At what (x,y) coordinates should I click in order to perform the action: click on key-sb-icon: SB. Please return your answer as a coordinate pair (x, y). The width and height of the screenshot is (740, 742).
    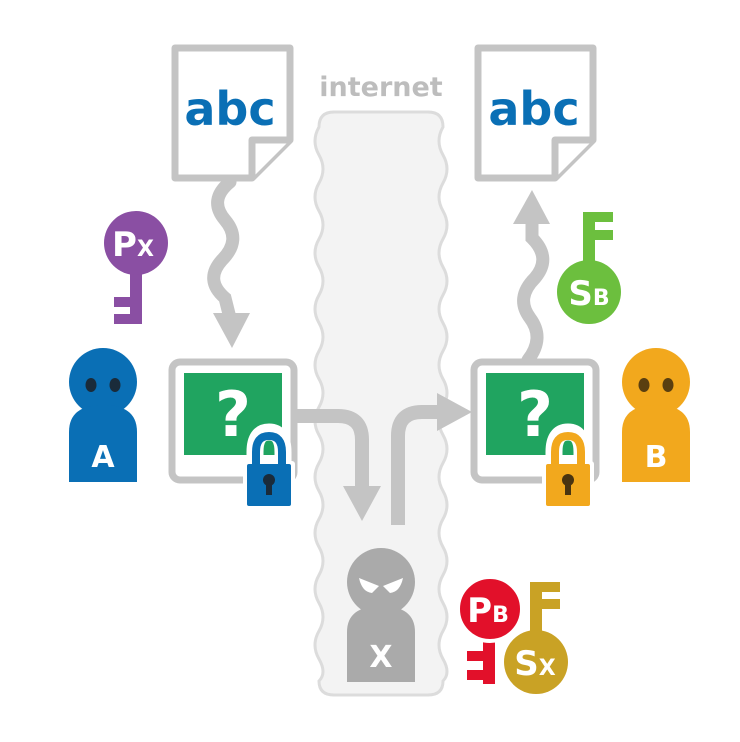
    Looking at the image, I should click on (589, 268).